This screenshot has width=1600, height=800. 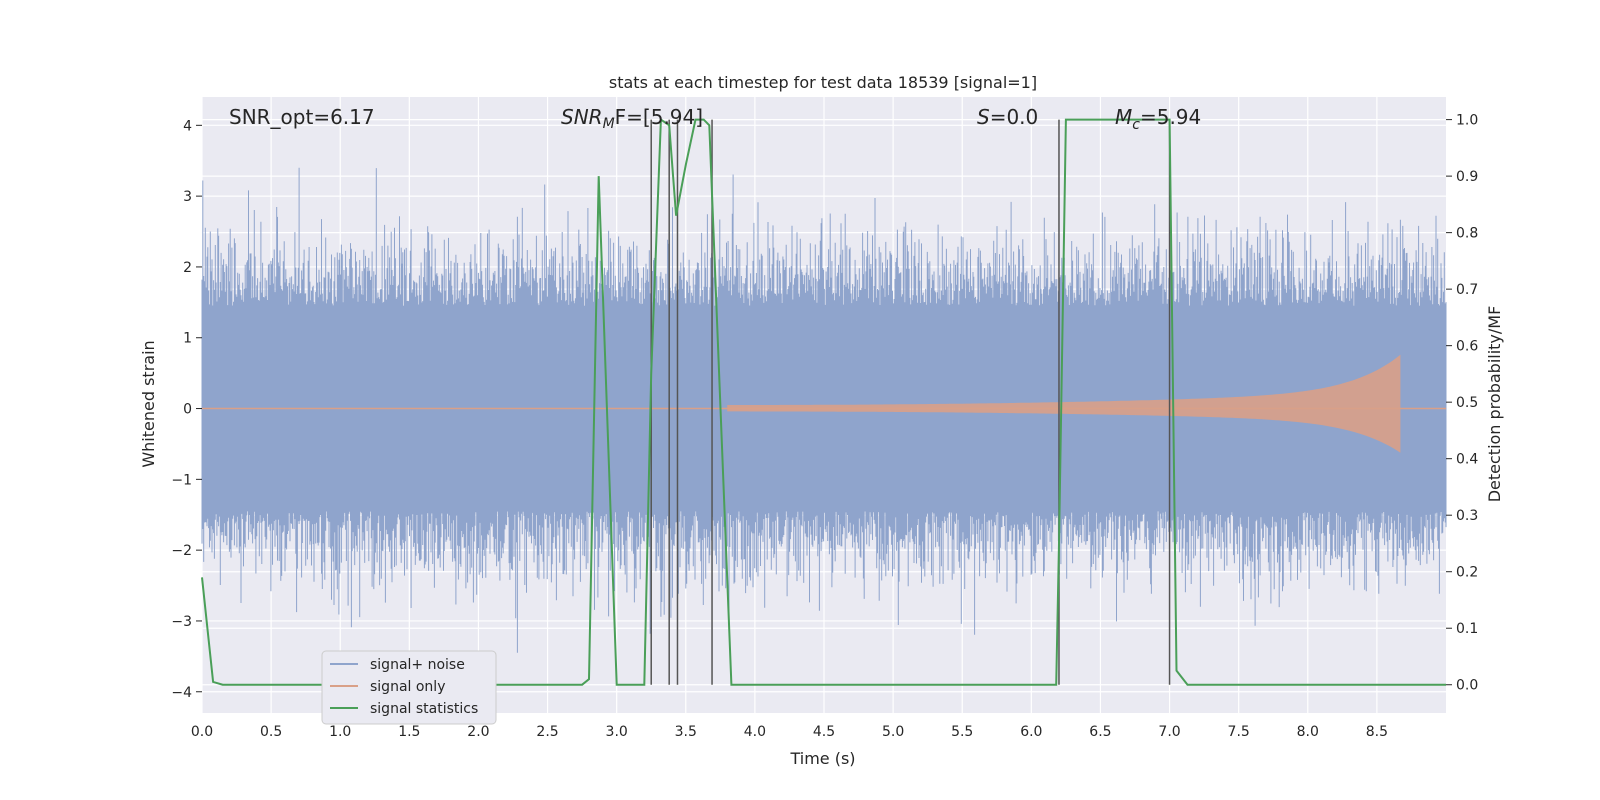 I want to click on y-axis-label: Whitened strain, so click(x=148, y=403).